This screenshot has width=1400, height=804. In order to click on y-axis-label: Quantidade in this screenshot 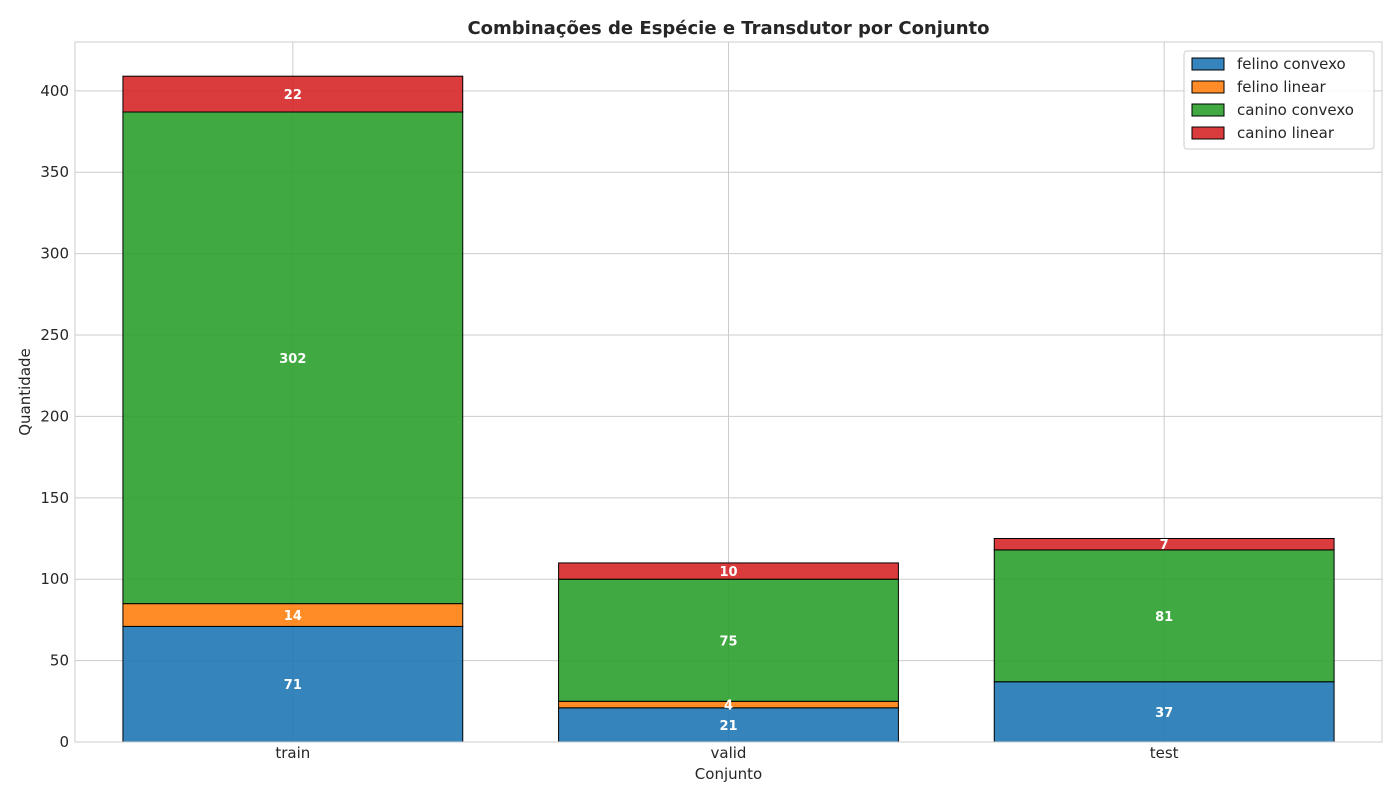, I will do `click(25, 392)`.